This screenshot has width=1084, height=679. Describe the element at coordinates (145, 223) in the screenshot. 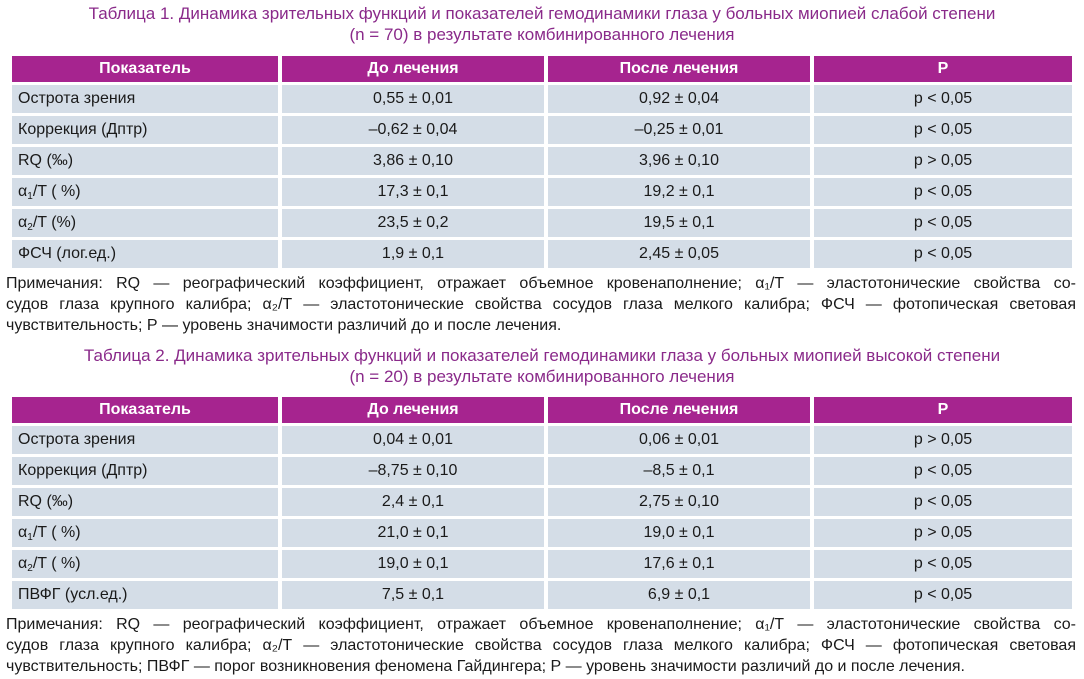

I see `indicator-cell: α 2/T (%)` at that location.